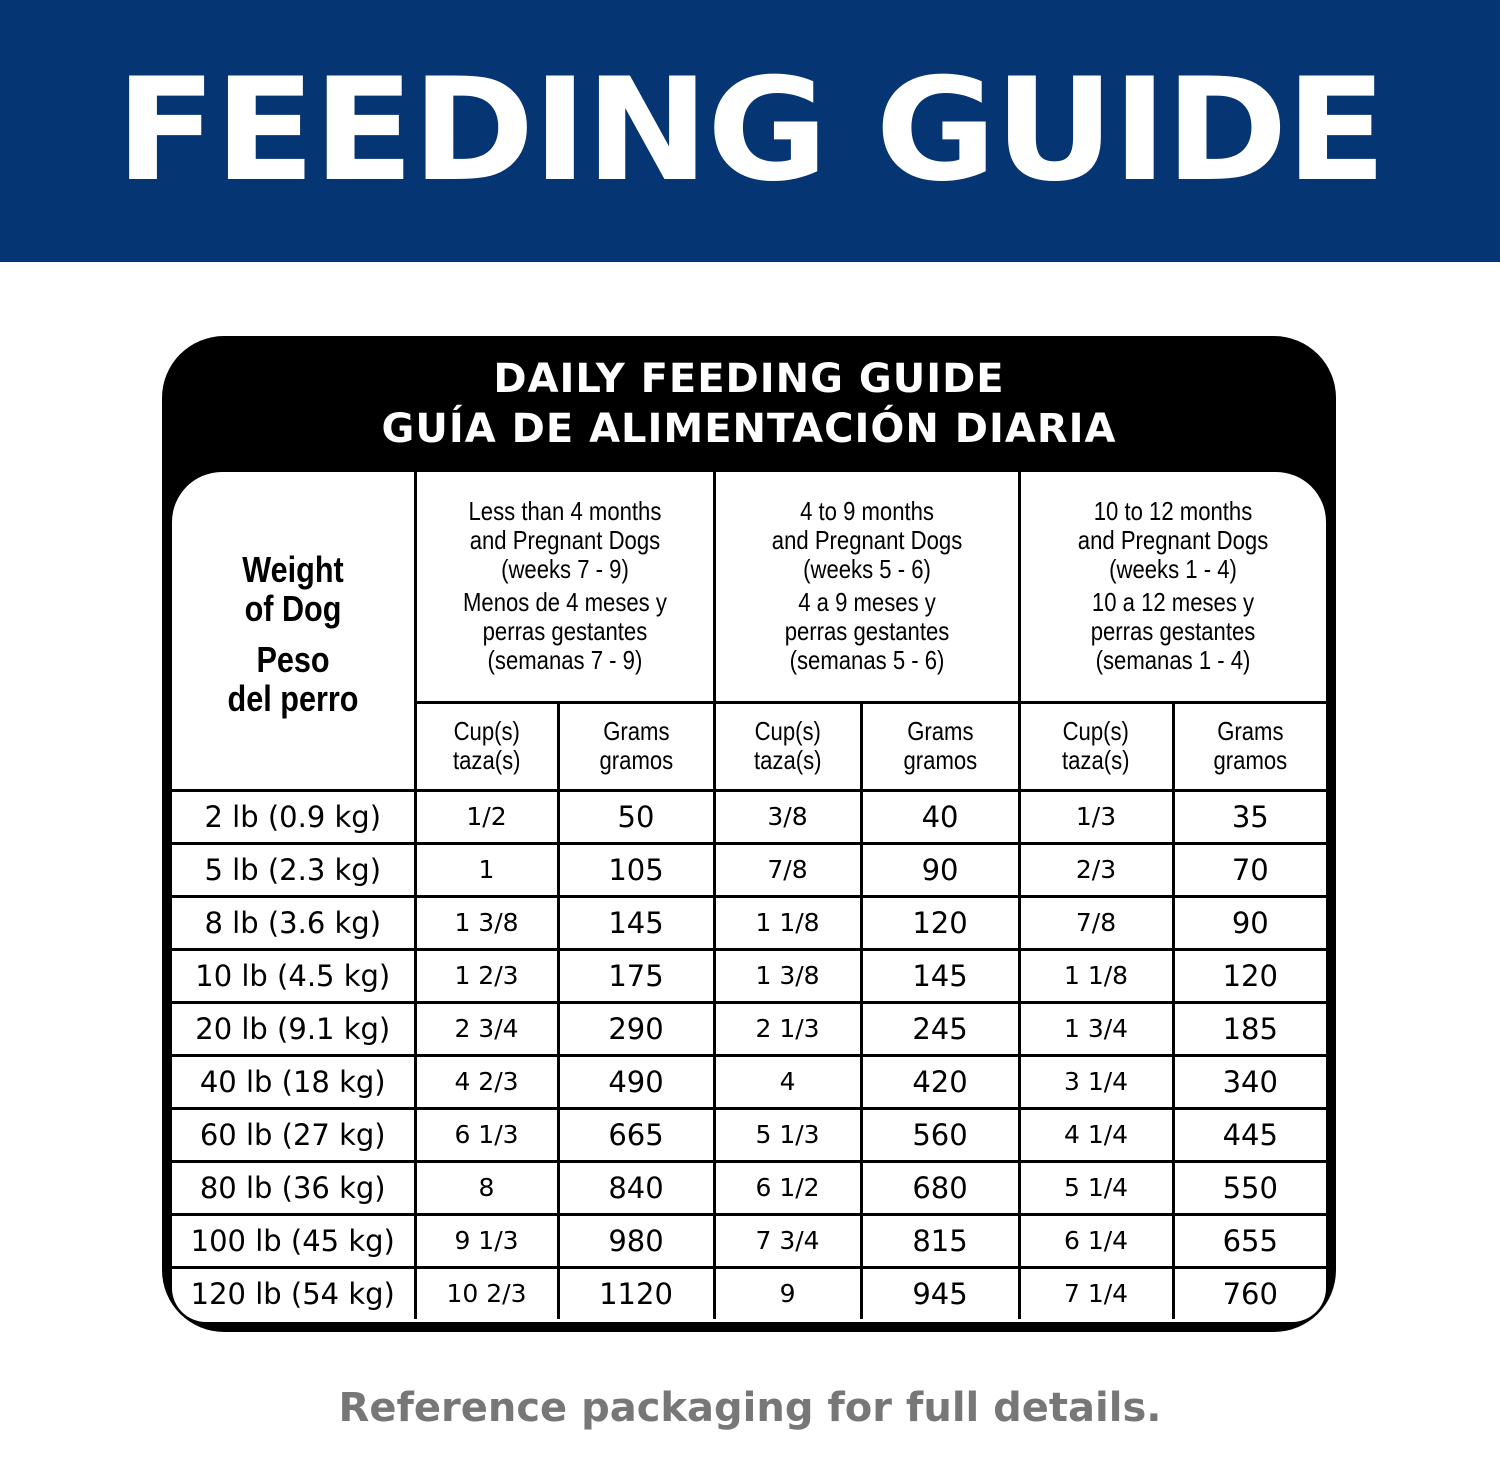  Describe the element at coordinates (1248, 1240) in the screenshot. I see `grams-cell: 655` at that location.